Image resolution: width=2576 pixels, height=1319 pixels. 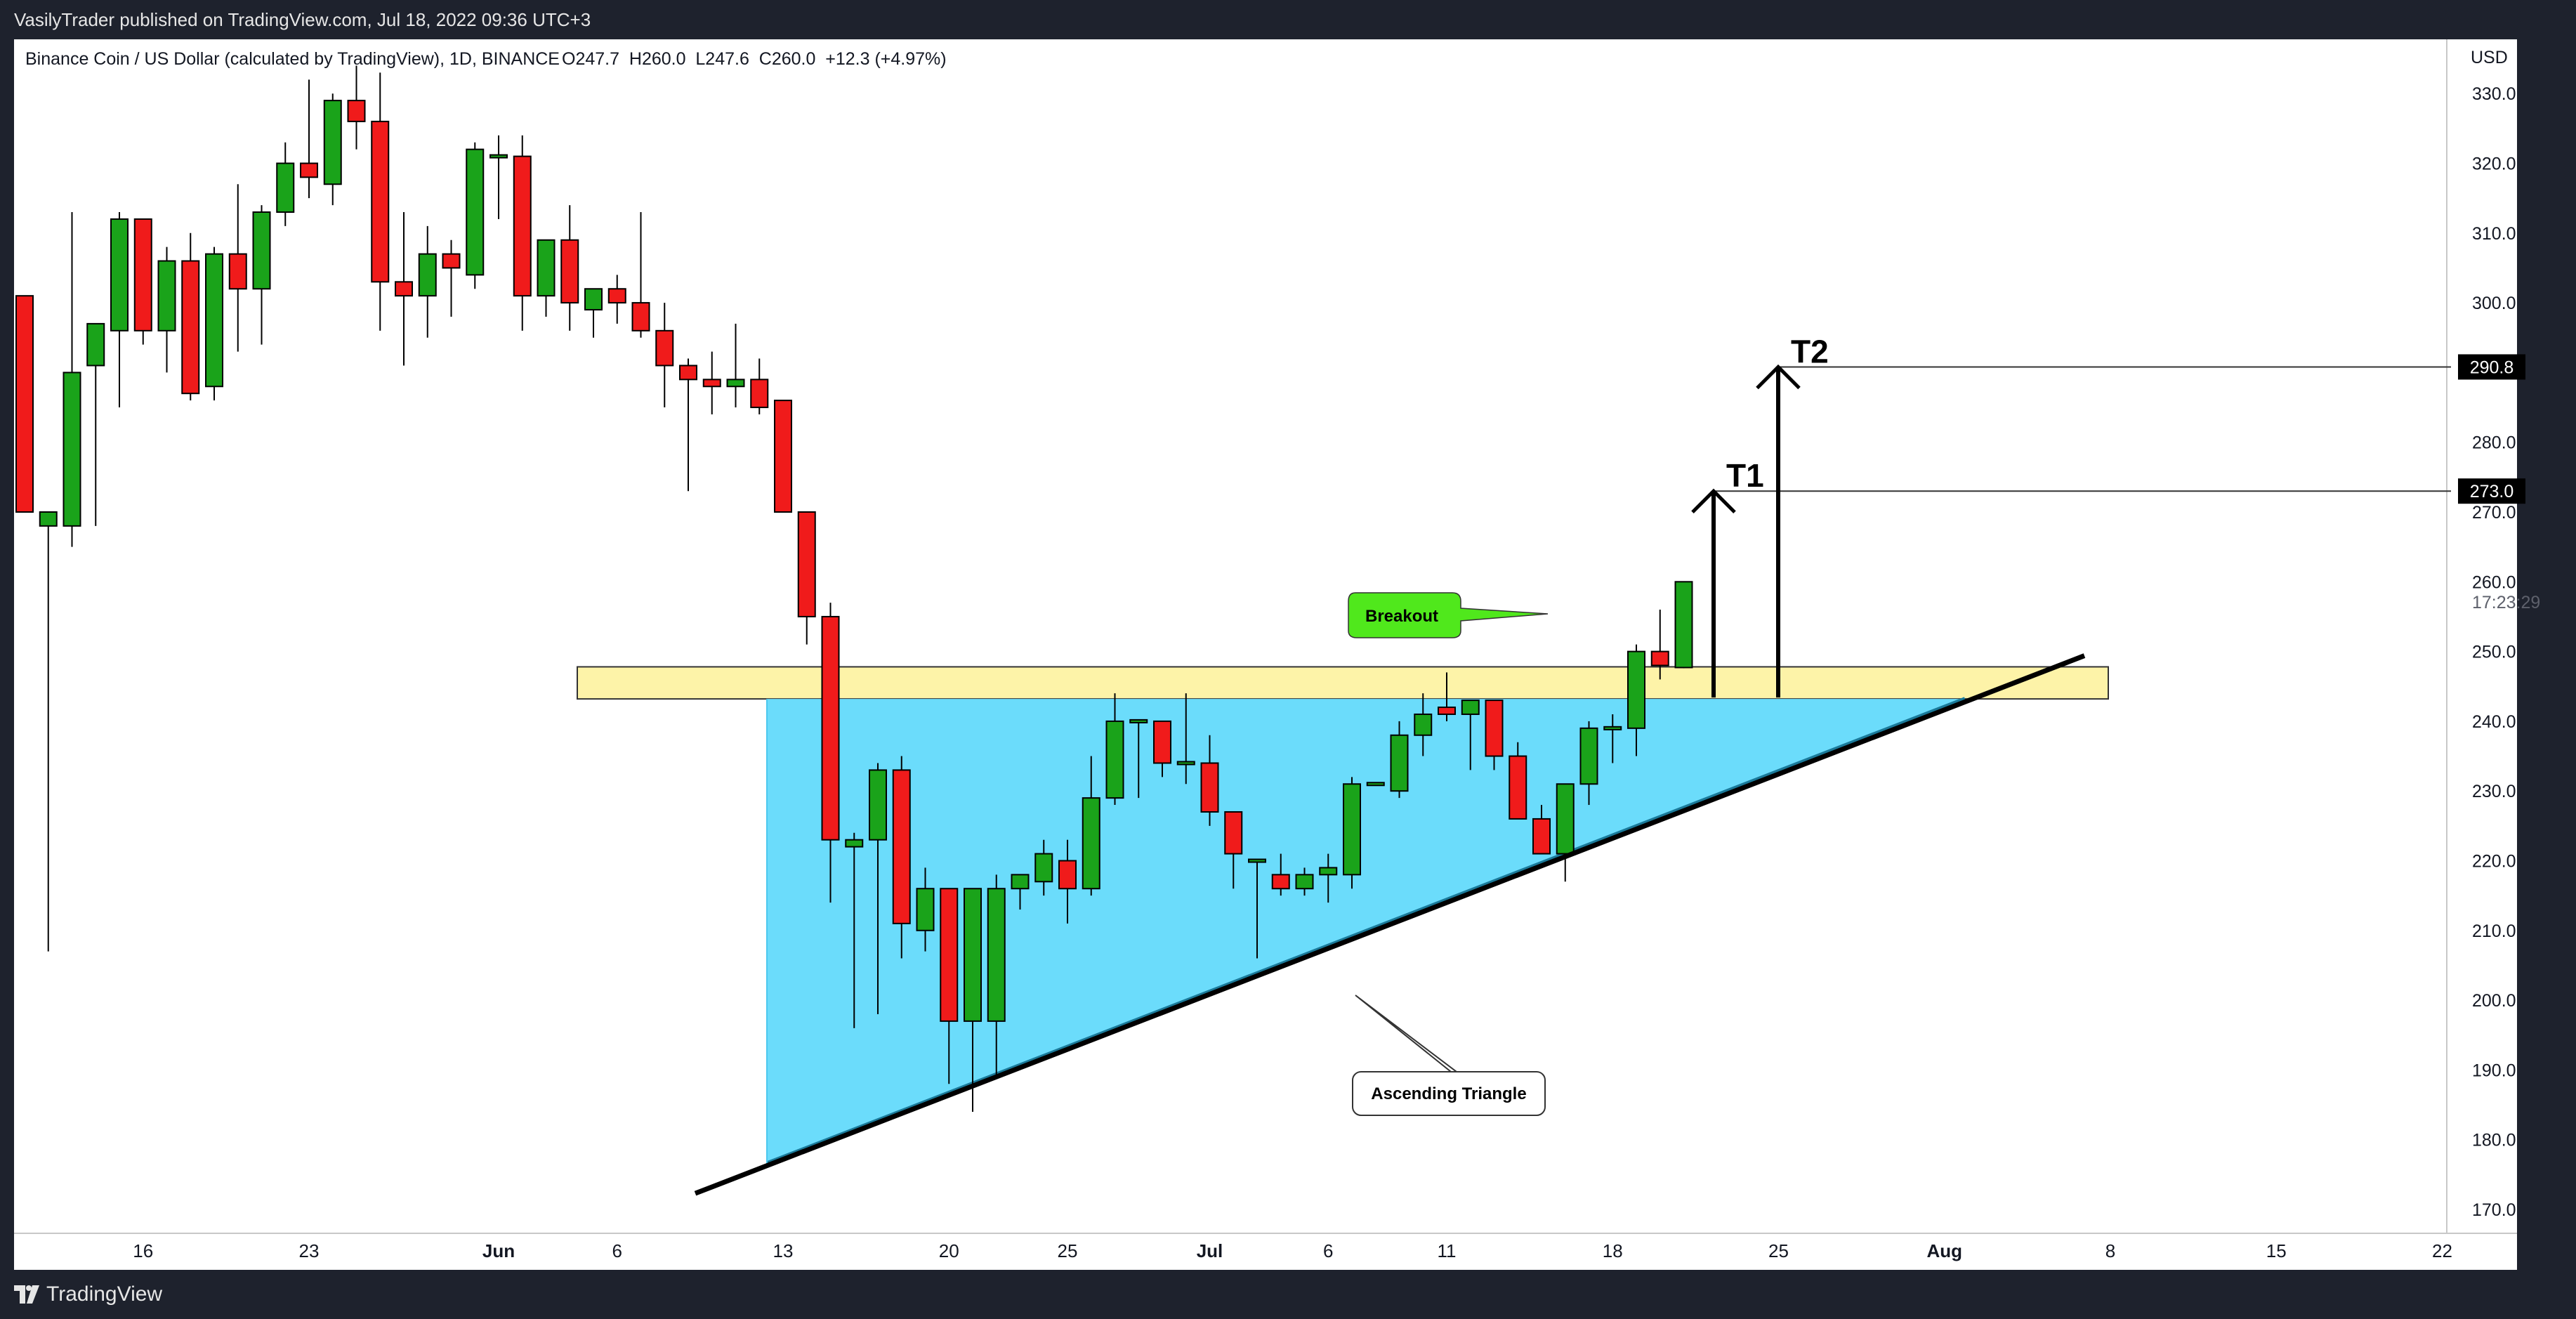 What do you see at coordinates (2494, 1070) in the screenshot?
I see `y-tick-label: 190.0` at bounding box center [2494, 1070].